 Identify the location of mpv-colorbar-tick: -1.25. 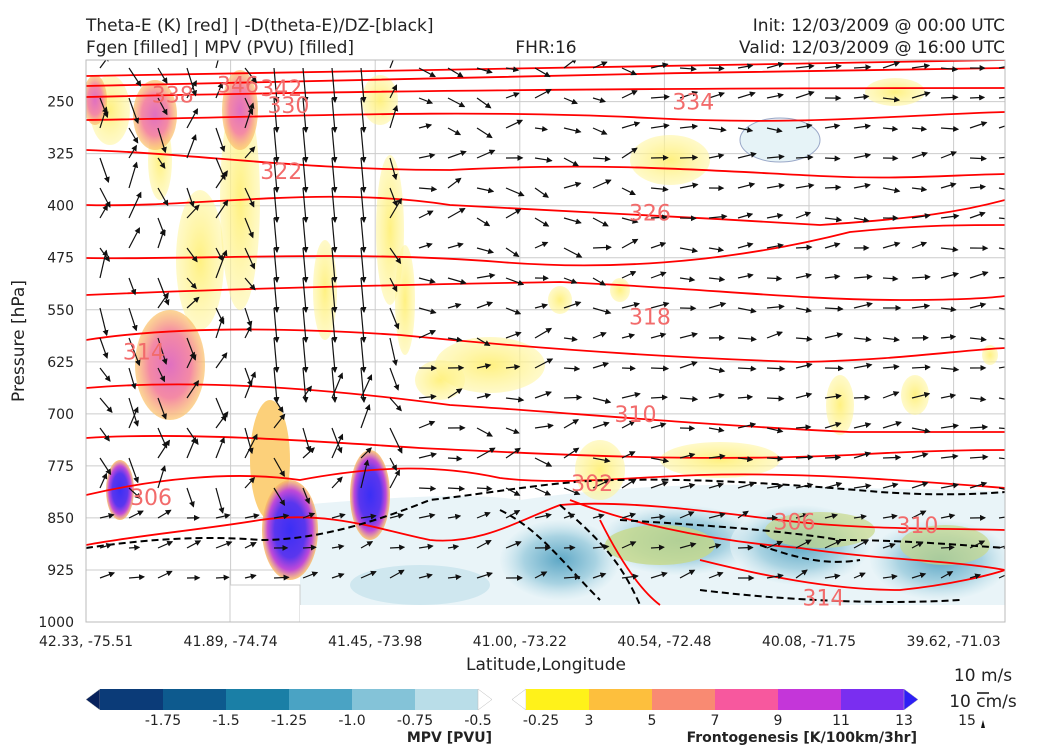
(289, 721).